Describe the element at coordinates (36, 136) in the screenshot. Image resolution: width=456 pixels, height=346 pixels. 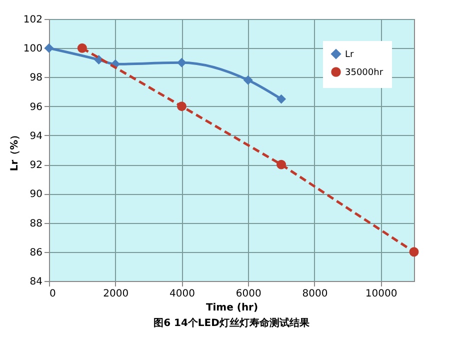
I see `y-tick-label: 94` at that location.